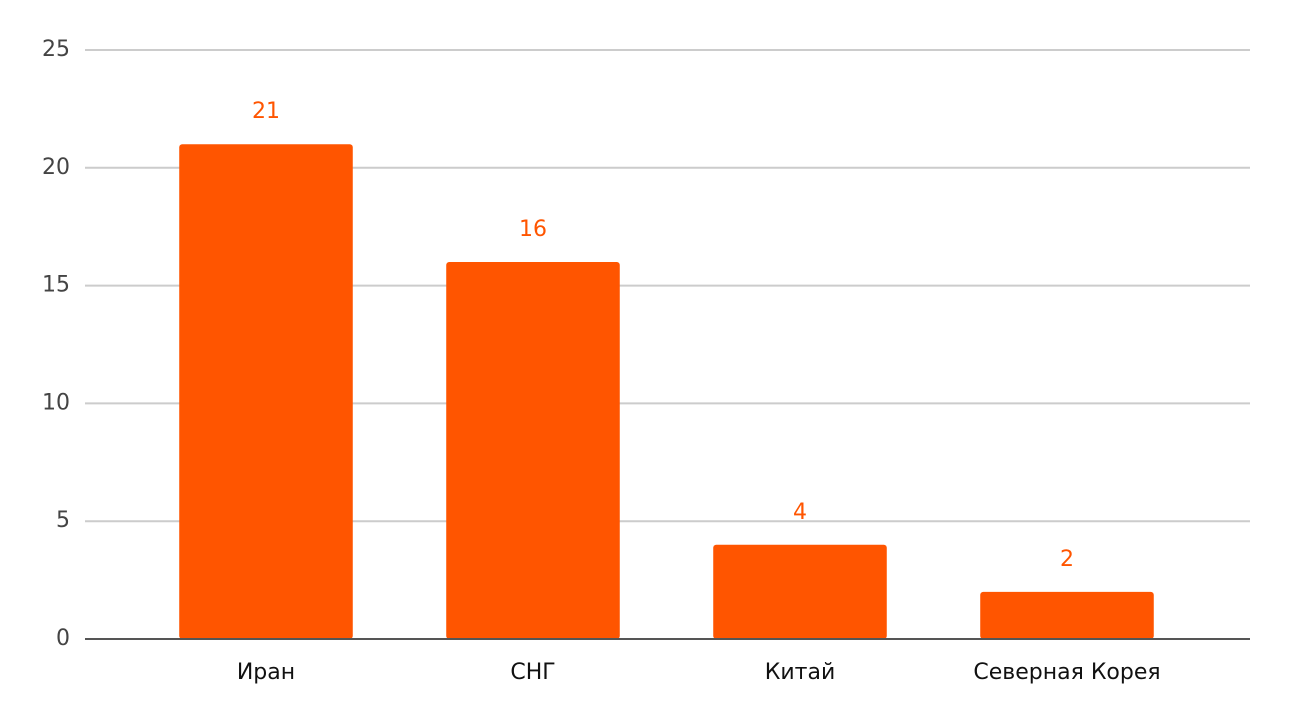 This screenshot has width=1290, height=705. What do you see at coordinates (266, 111) in the screenshot?
I see `value-label: 21` at bounding box center [266, 111].